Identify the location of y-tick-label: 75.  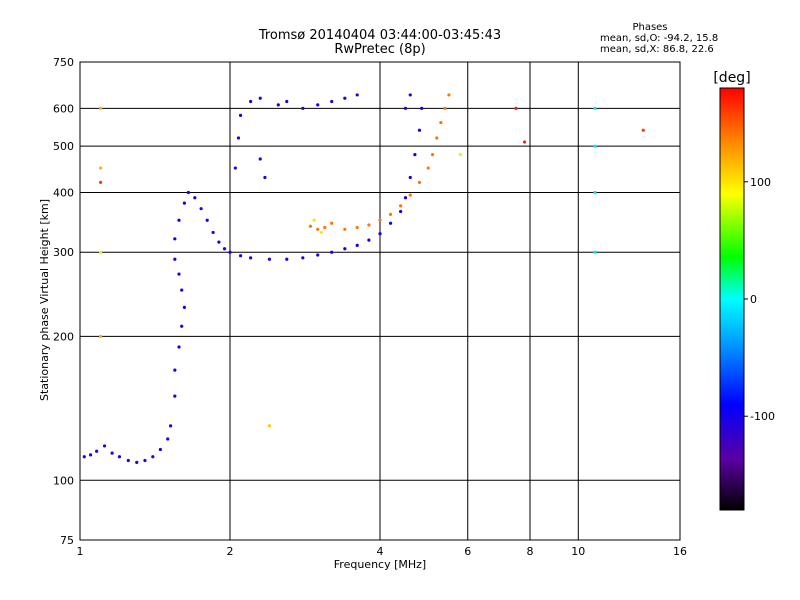
(67, 540).